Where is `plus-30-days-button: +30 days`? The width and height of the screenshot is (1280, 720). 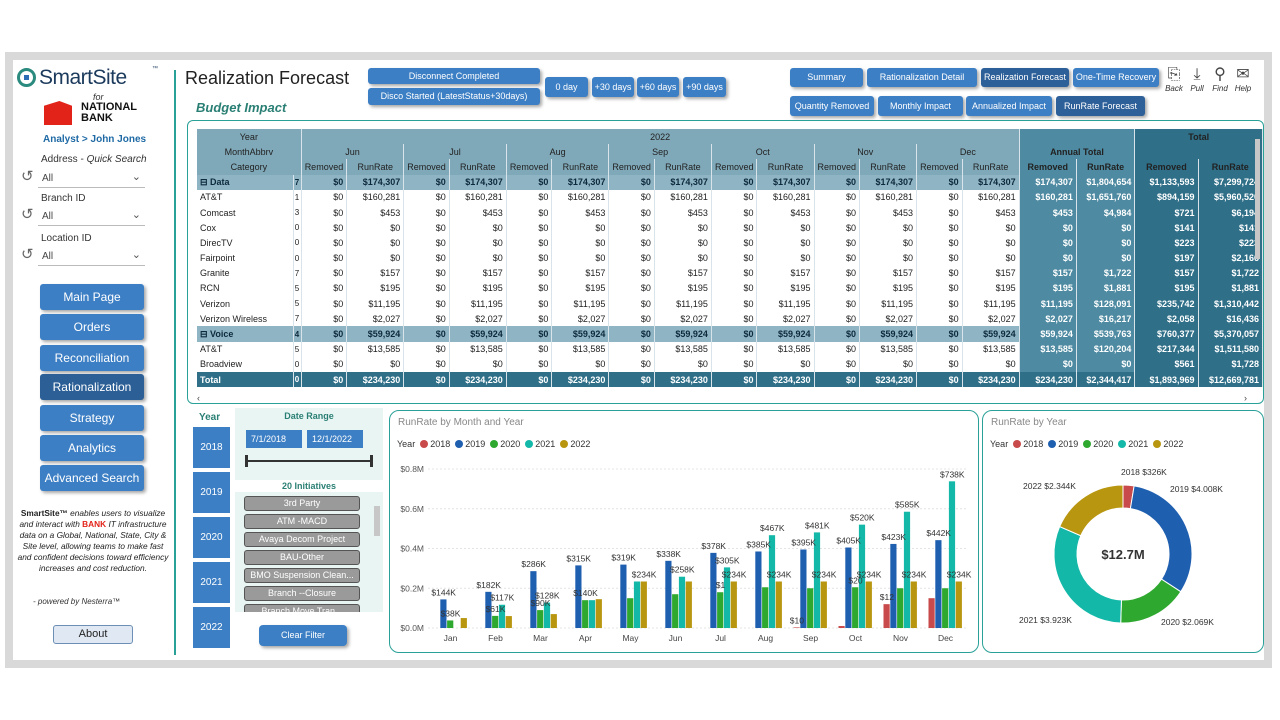 plus-30-days-button: +30 days is located at coordinates (613, 87).